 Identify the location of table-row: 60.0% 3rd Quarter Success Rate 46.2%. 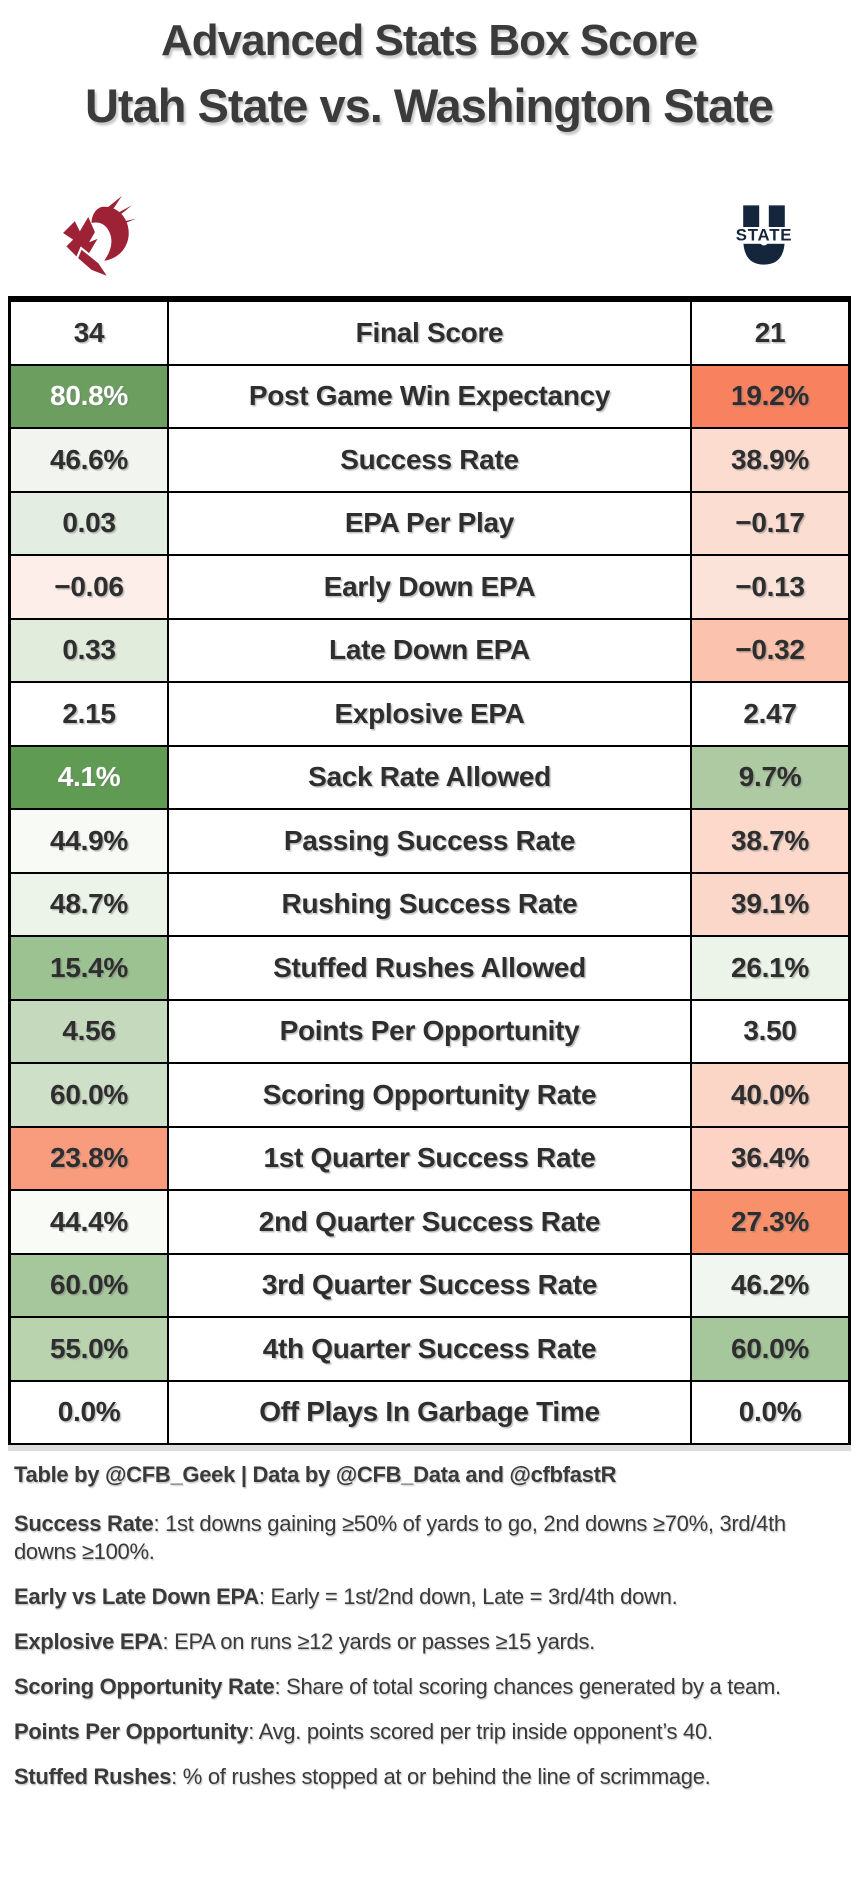
(429, 1286).